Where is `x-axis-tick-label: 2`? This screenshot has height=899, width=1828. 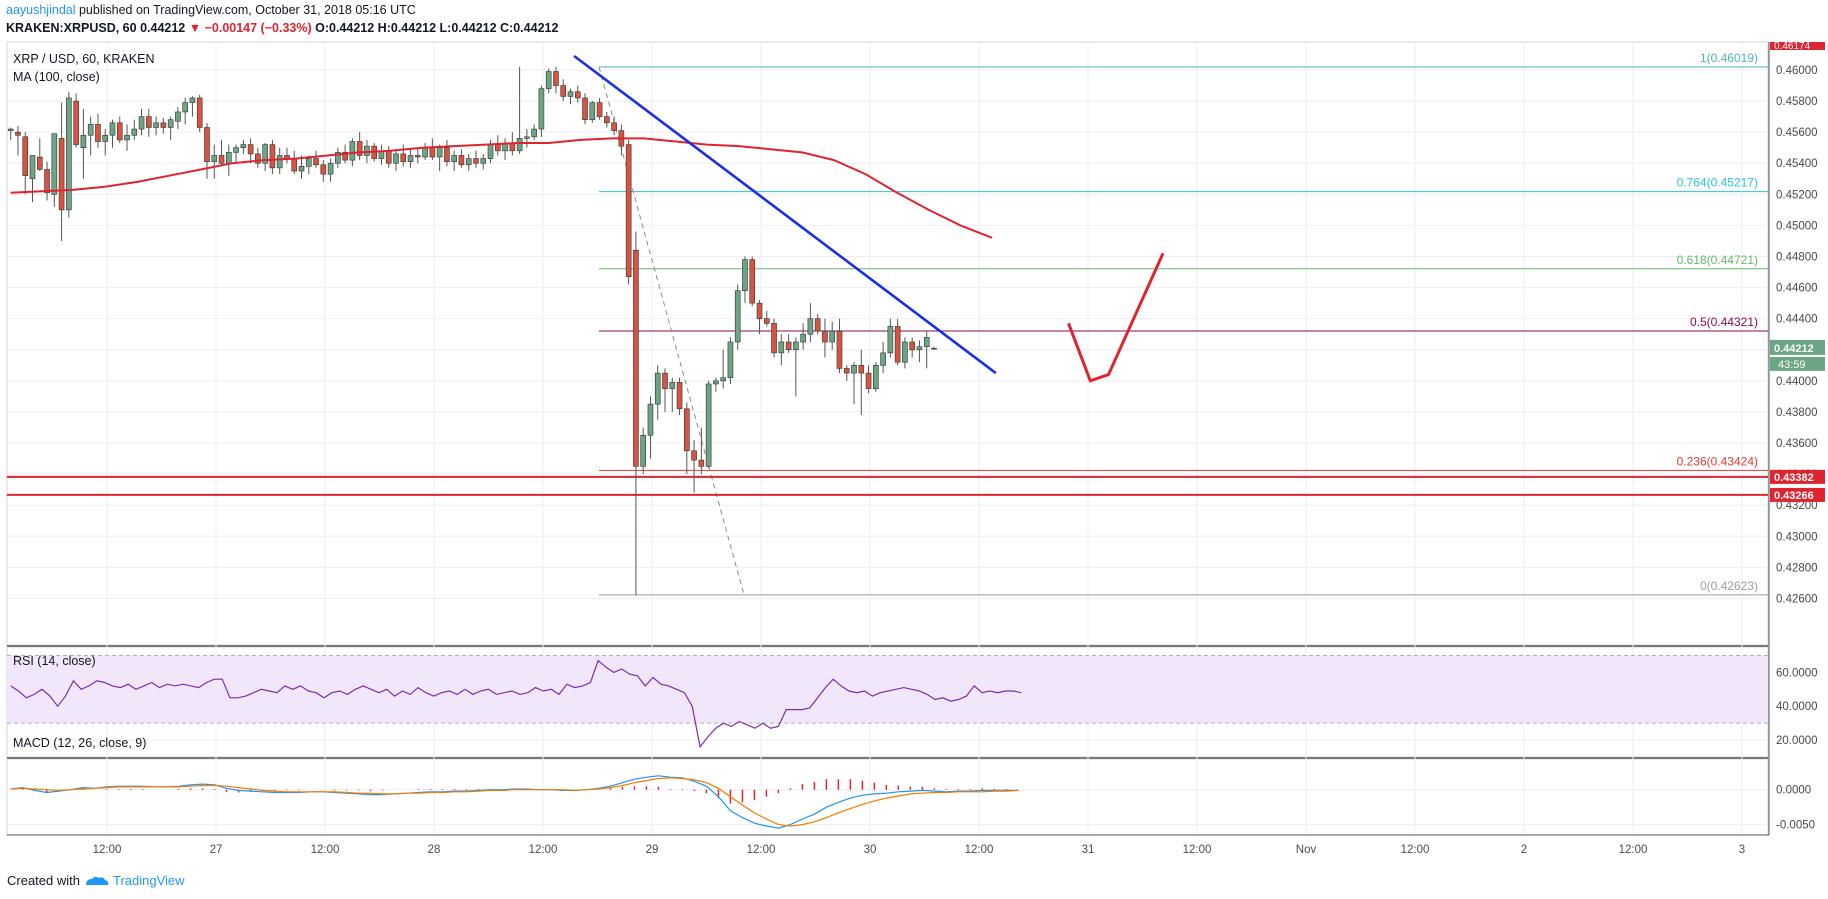 x-axis-tick-label: 2 is located at coordinates (1524, 850).